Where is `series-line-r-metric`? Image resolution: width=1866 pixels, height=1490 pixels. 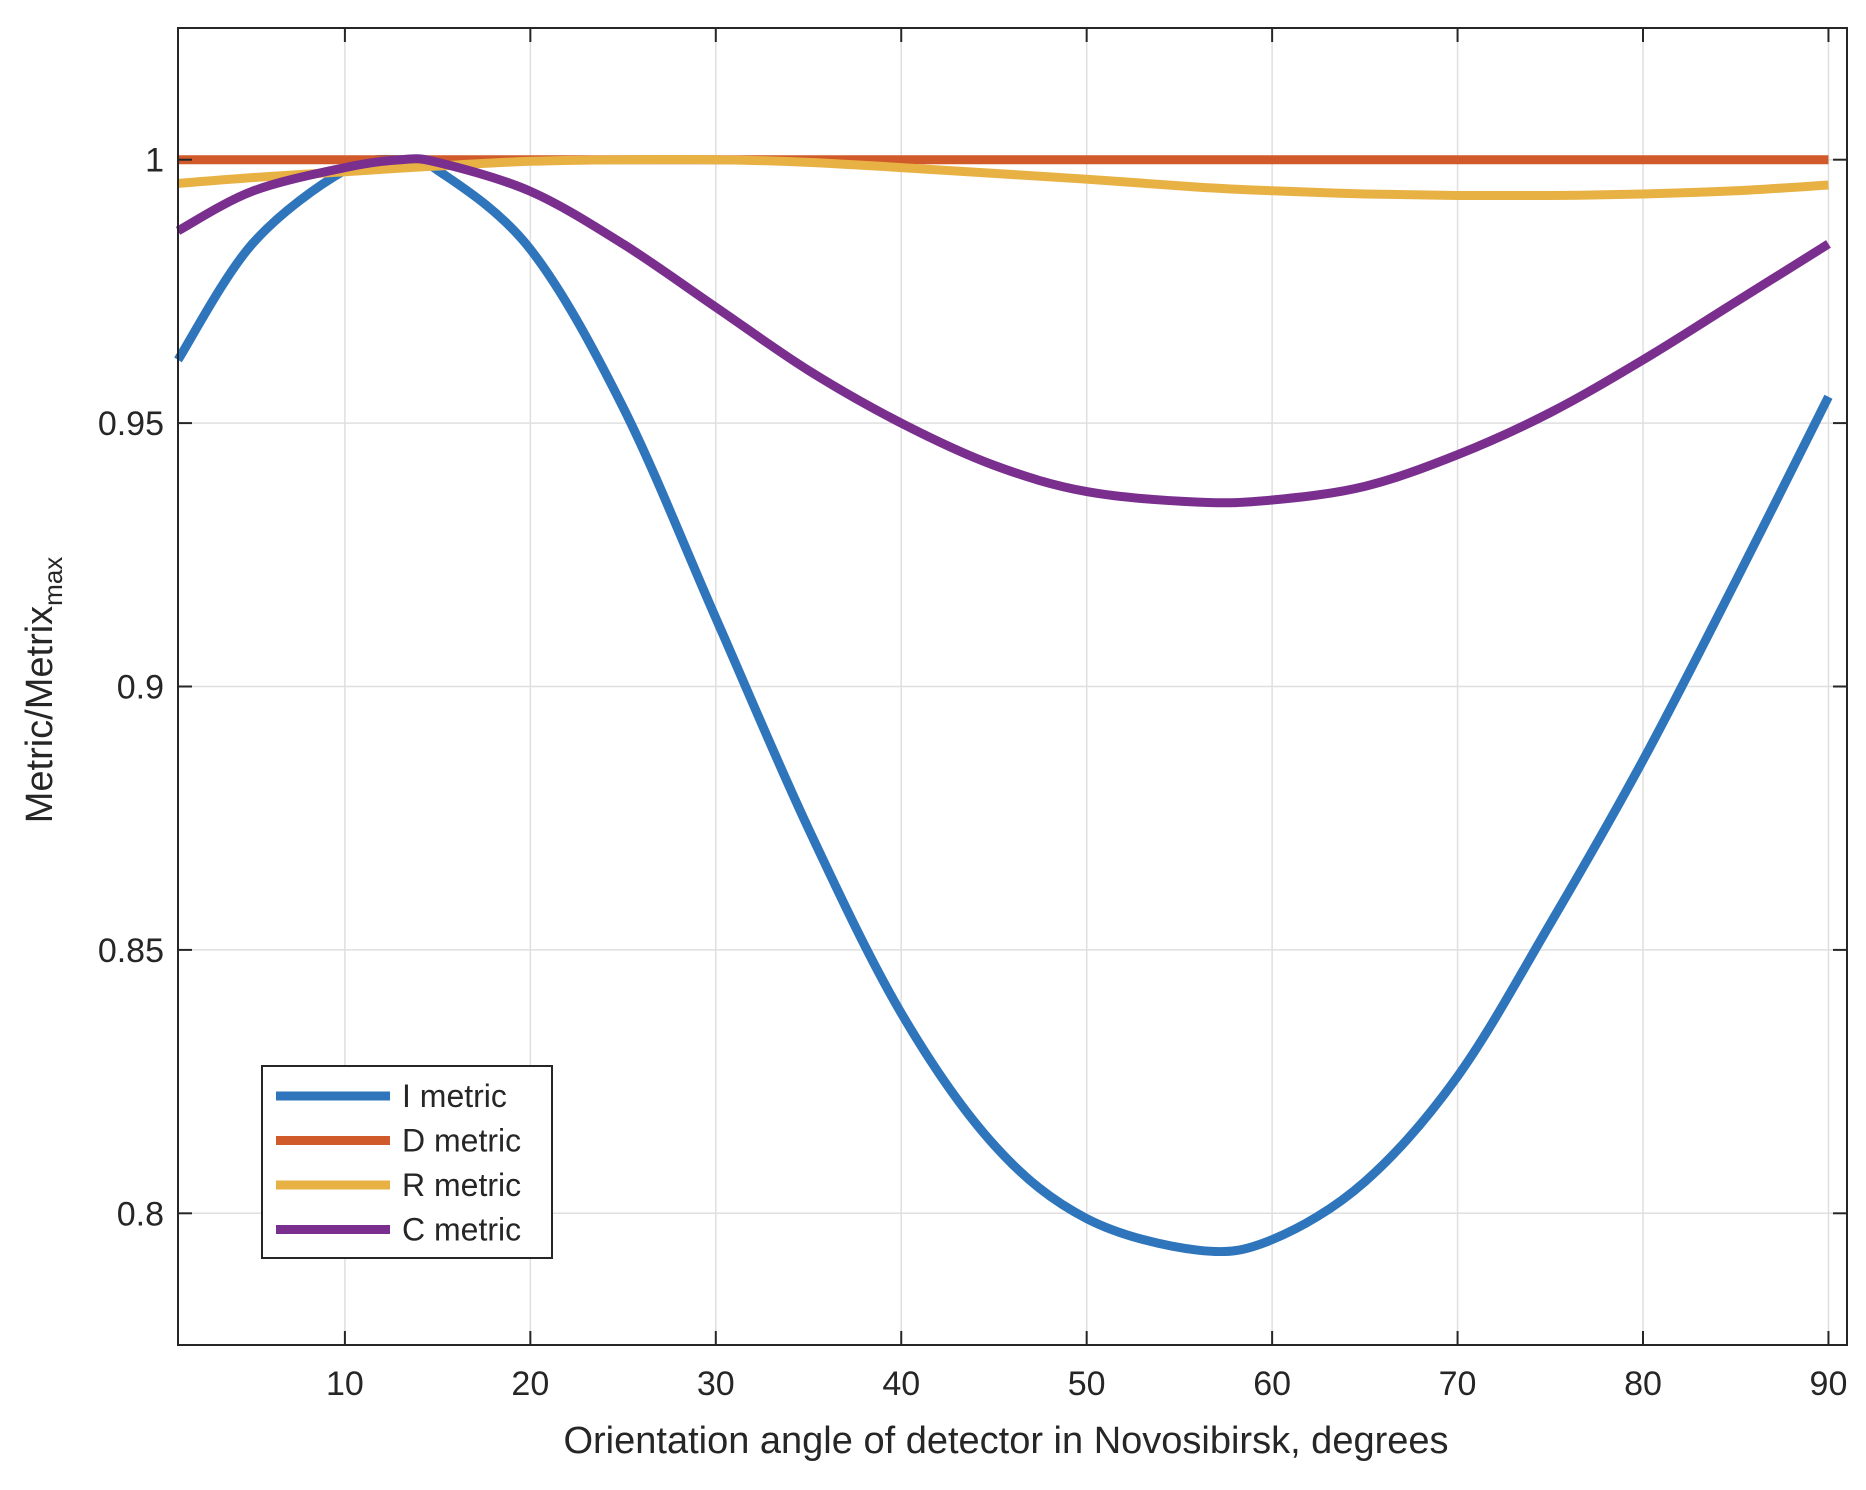
series-line-r-metric is located at coordinates (1003, 177).